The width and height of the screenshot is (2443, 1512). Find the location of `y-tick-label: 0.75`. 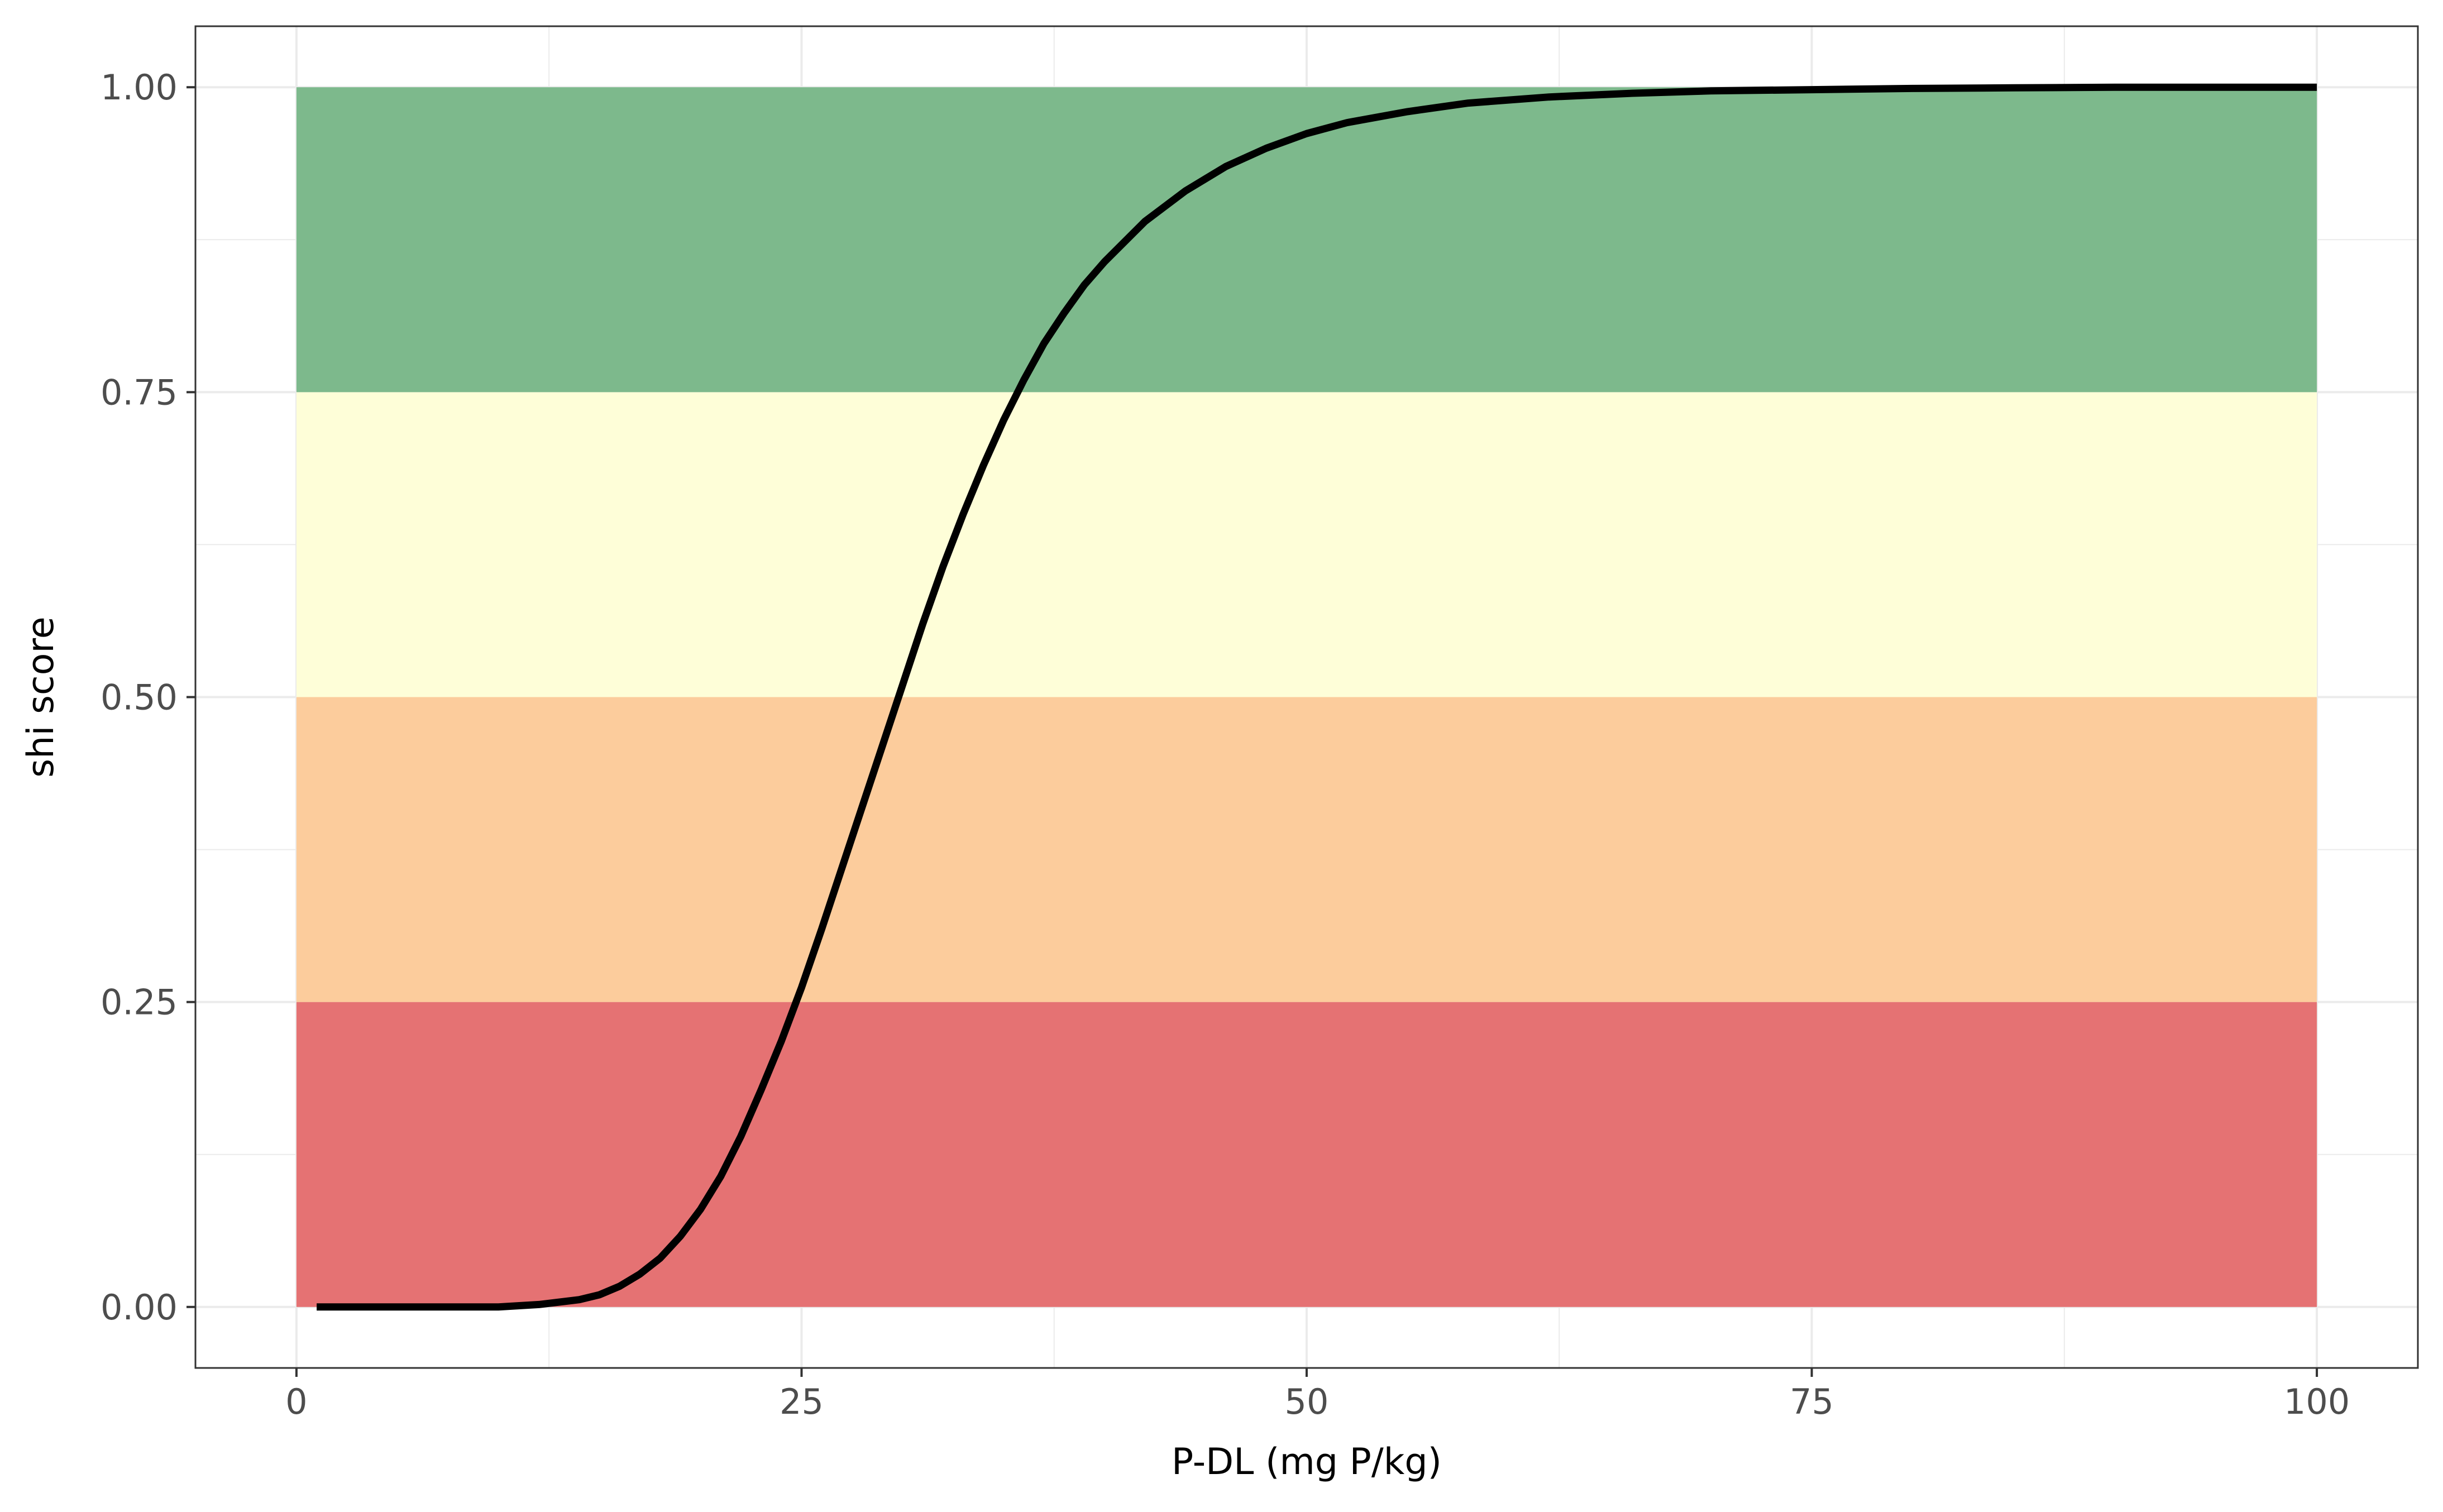

y-tick-label: 0.75 is located at coordinates (139, 392).